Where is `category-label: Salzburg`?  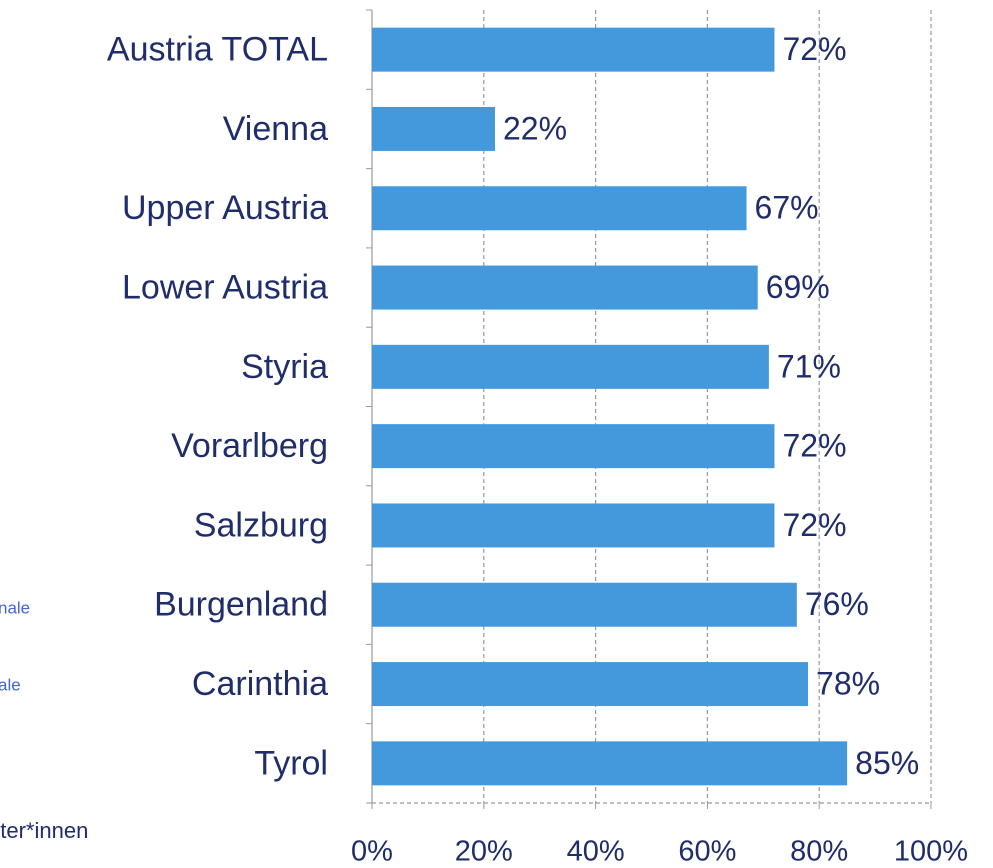 category-label: Salzburg is located at coordinates (261, 525).